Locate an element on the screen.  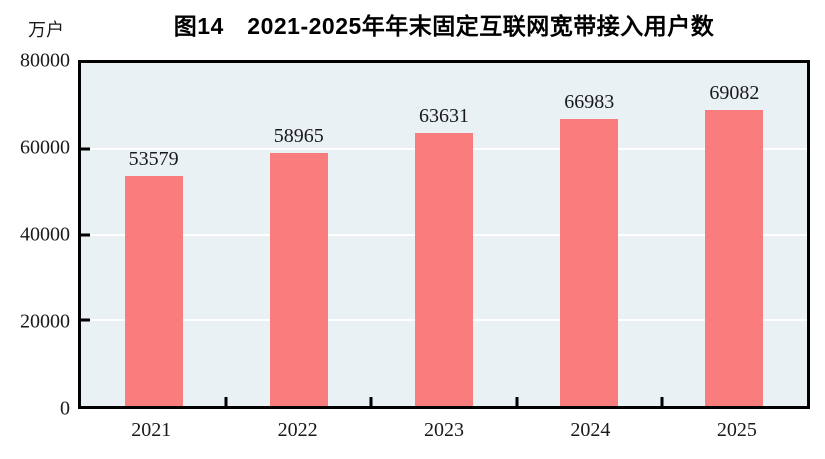
category-cell-2025: 69082 is located at coordinates (734, 234).